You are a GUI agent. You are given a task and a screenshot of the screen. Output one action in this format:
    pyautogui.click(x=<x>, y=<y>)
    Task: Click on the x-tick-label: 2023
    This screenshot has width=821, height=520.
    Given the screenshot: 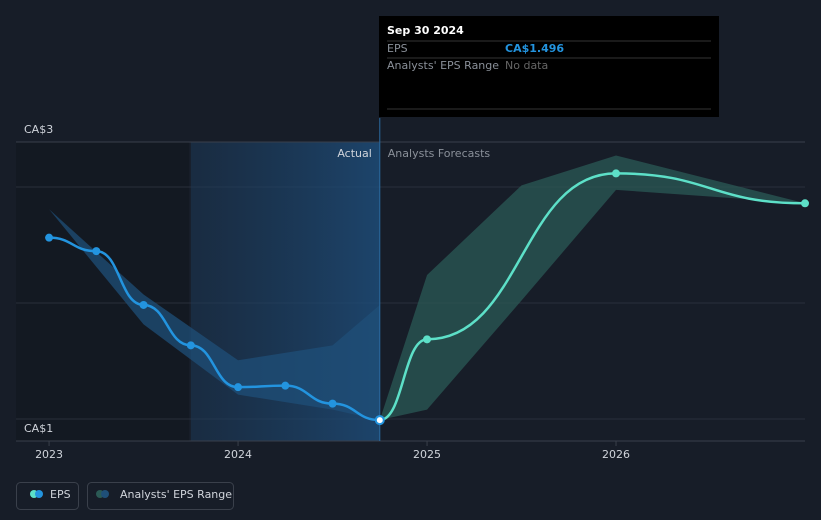 What is the action you would take?
    pyautogui.click(x=49, y=454)
    